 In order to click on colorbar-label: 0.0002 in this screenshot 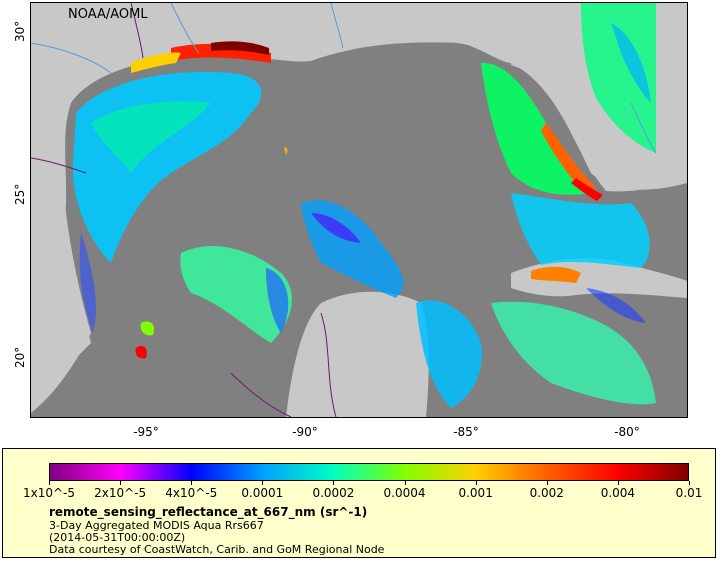, I will do `click(333, 493)`.